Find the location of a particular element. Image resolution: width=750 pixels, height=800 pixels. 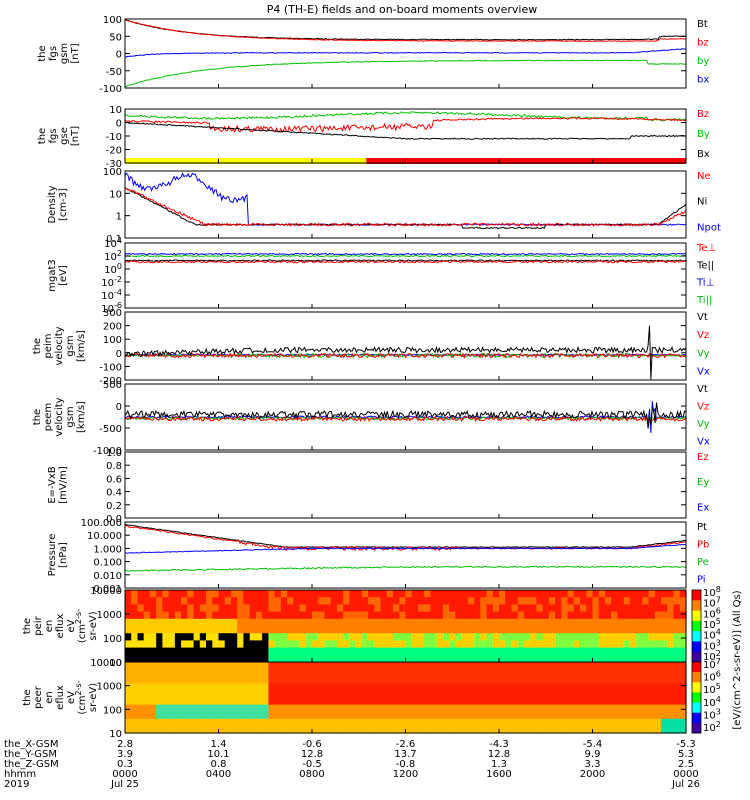

y-axis-label: the is located at coordinates (37, 417).